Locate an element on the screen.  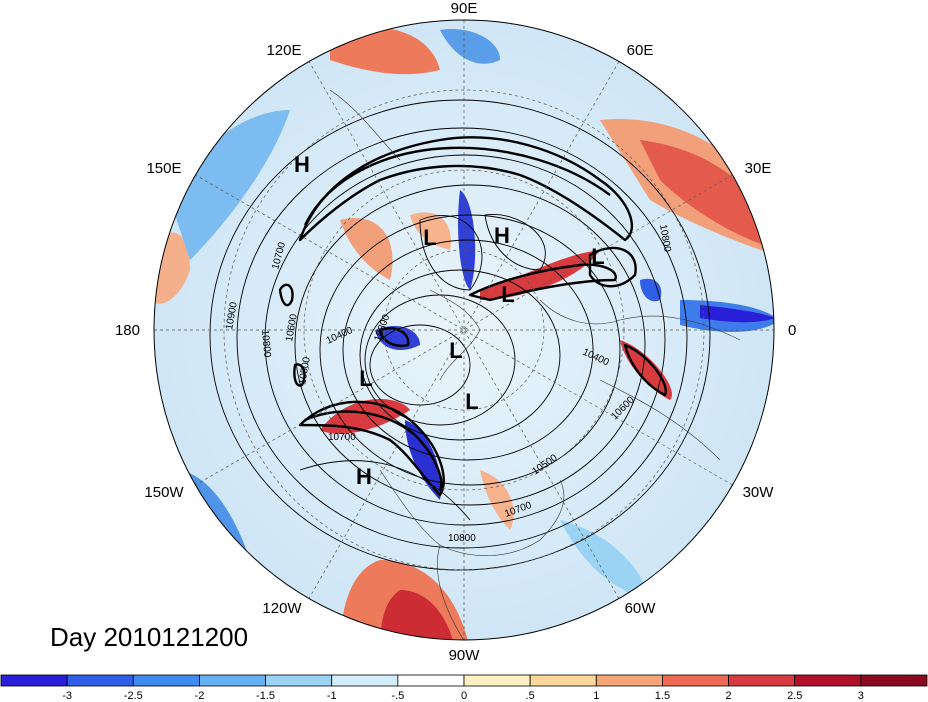
colorbar-tick-label: .5 is located at coordinates (530, 696).